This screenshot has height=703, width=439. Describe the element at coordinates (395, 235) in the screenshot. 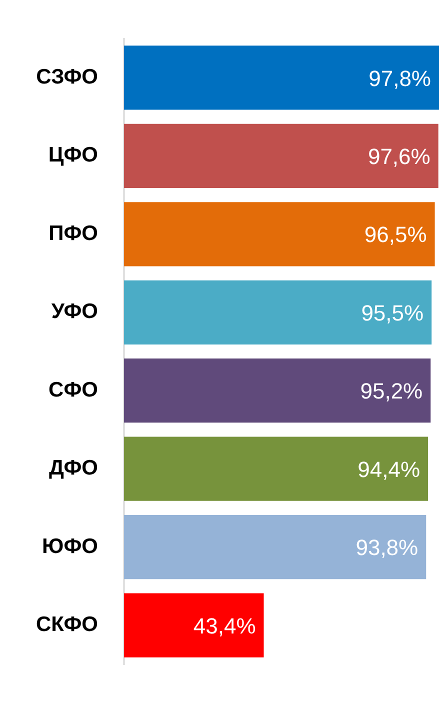

I see `data-label: 96,5%` at that location.